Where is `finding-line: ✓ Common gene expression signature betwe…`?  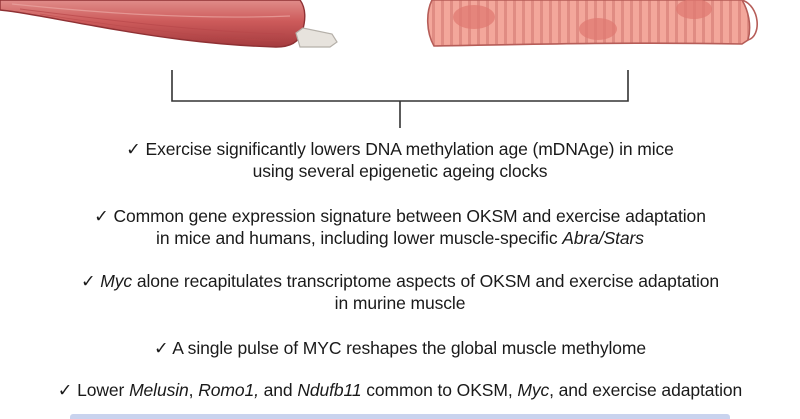 finding-line: ✓ Common gene expression signature betwe… is located at coordinates (400, 216).